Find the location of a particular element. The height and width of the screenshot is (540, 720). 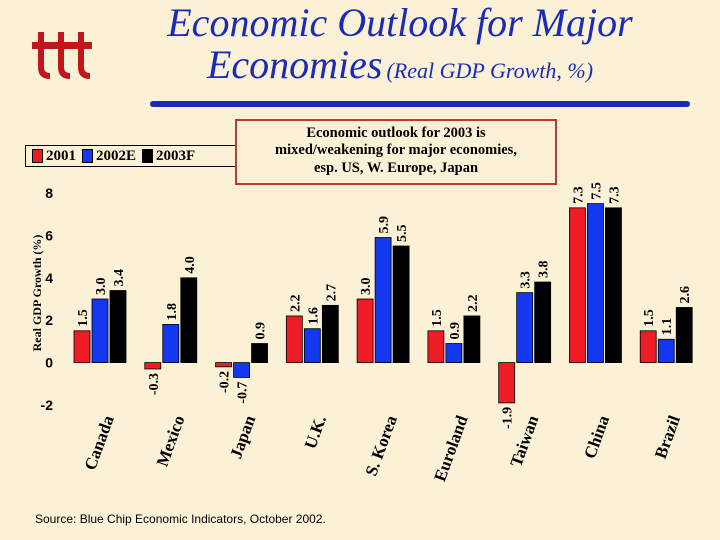

bar-2002e-canada is located at coordinates (100, 330).